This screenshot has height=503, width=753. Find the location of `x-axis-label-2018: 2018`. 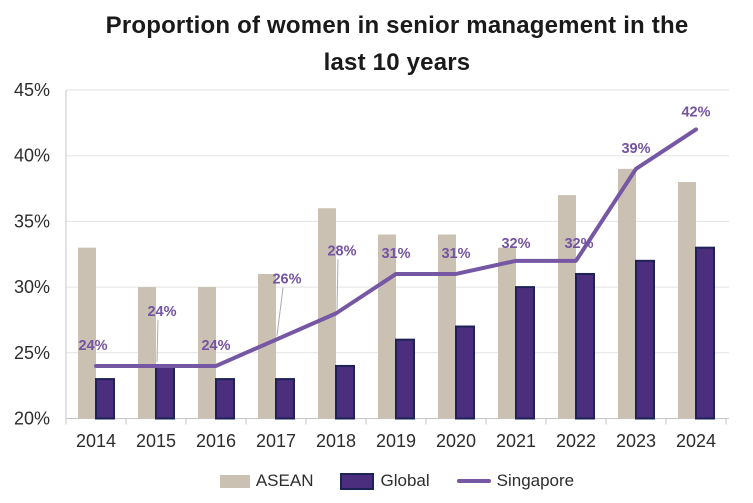

x-axis-label-2018: 2018 is located at coordinates (336, 441).